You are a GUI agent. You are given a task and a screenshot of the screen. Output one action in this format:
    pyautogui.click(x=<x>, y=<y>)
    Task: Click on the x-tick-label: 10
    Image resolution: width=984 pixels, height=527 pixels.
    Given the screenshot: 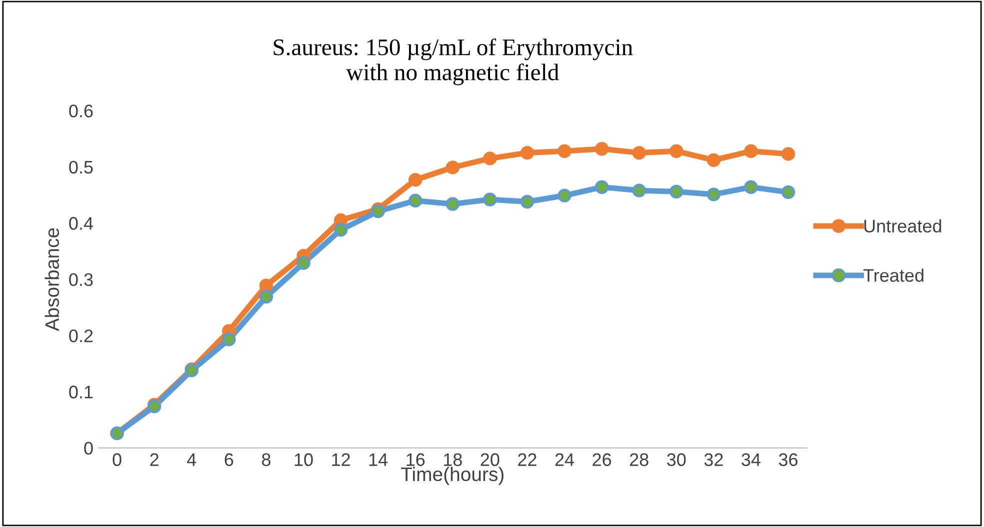 What is the action you would take?
    pyautogui.click(x=303, y=459)
    